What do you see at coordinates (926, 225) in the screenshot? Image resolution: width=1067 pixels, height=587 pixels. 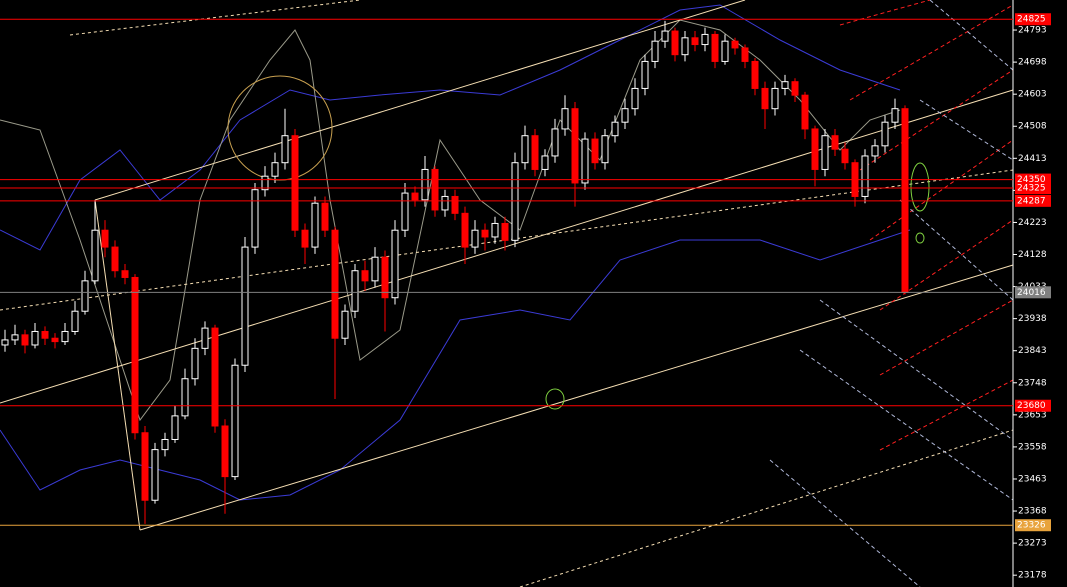 I see `red-fan` at bounding box center [926, 225].